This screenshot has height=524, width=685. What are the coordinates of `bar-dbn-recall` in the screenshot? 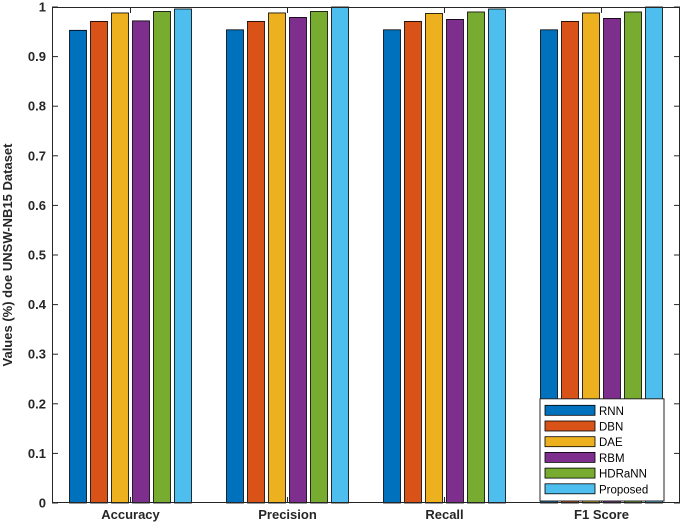 It's located at (413, 262).